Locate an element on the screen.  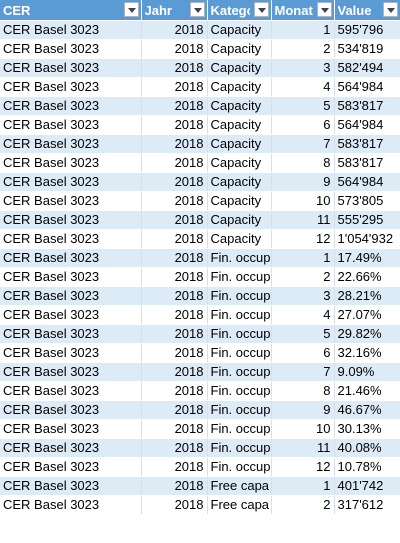
value-cell: 401'742 is located at coordinates (367, 486).